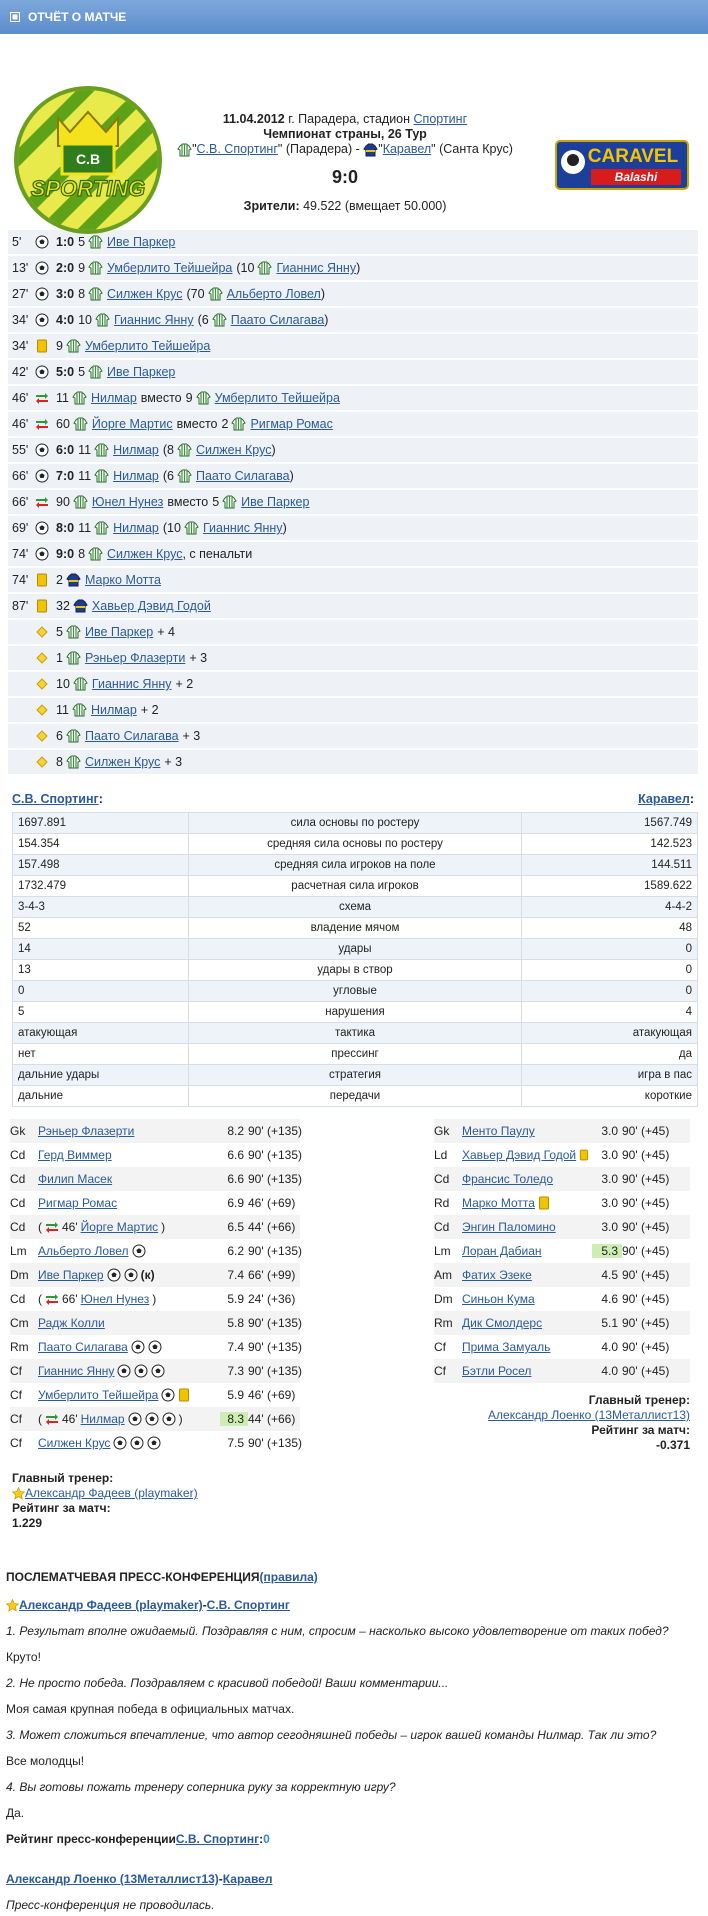 The width and height of the screenshot is (708, 1916). Describe the element at coordinates (17, 242) in the screenshot. I see `event-minute: 5'` at that location.